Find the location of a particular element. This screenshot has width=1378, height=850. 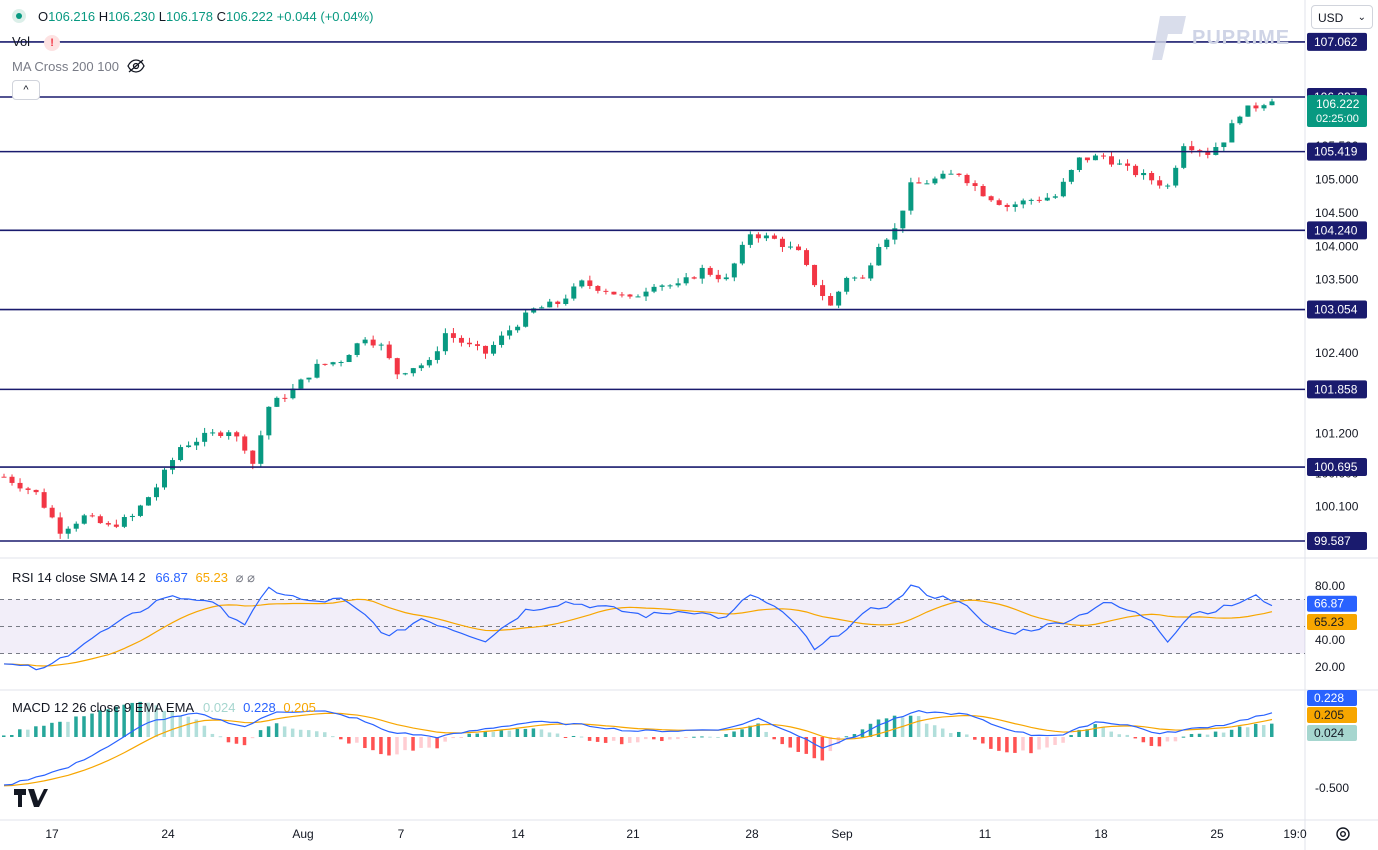

level-price-label: 104.240 is located at coordinates (1336, 230).